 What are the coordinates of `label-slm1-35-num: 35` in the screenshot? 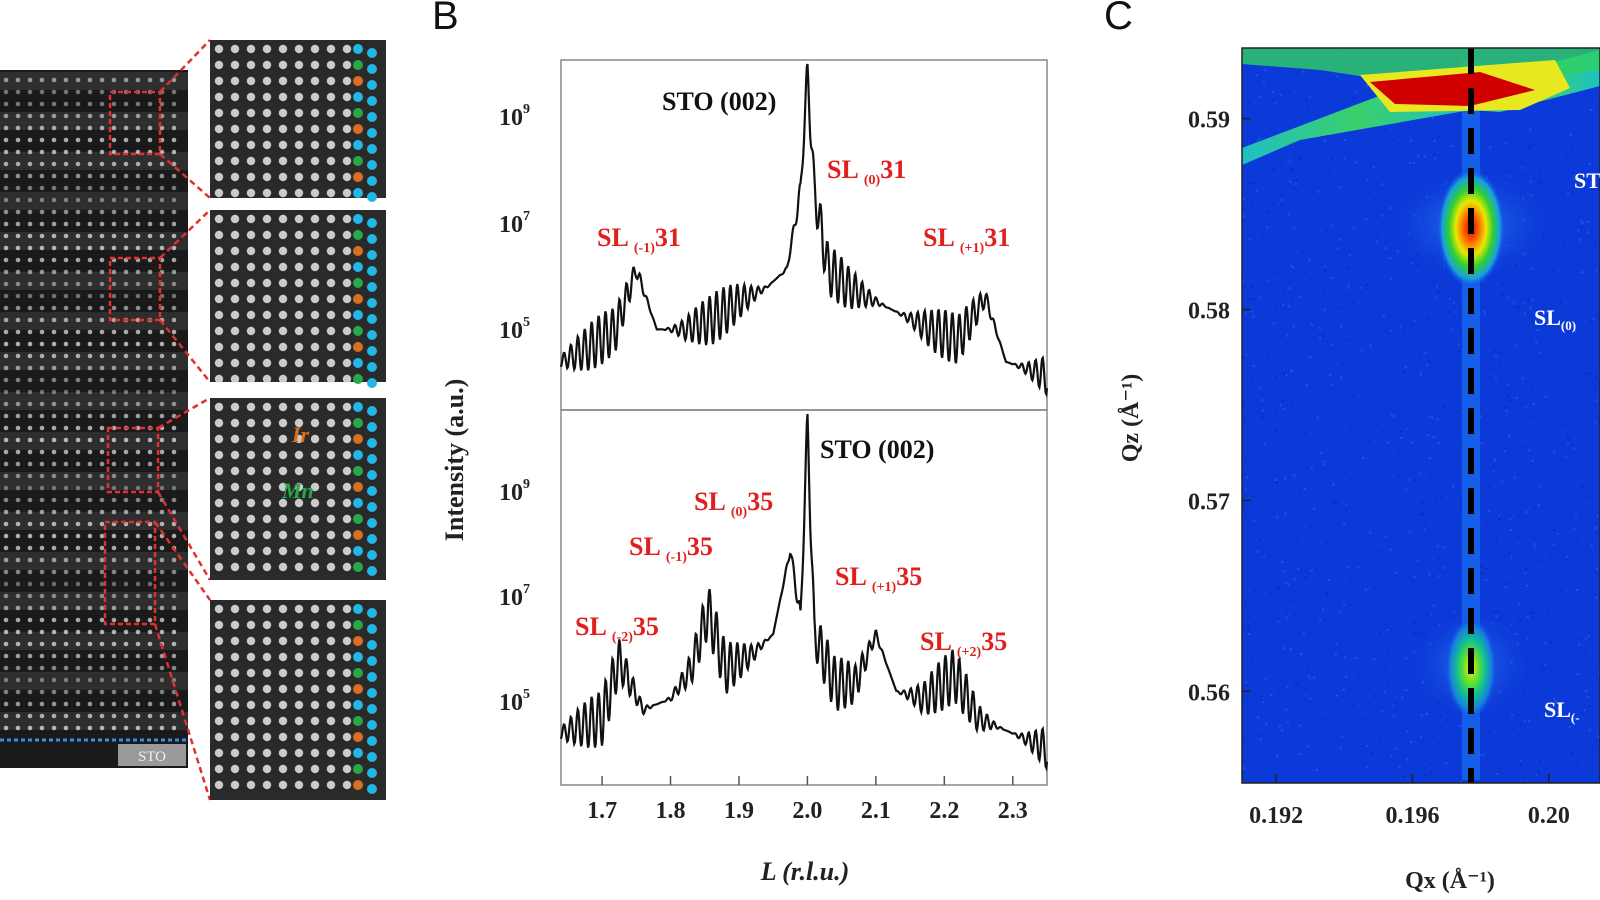 It's located at (700, 546).